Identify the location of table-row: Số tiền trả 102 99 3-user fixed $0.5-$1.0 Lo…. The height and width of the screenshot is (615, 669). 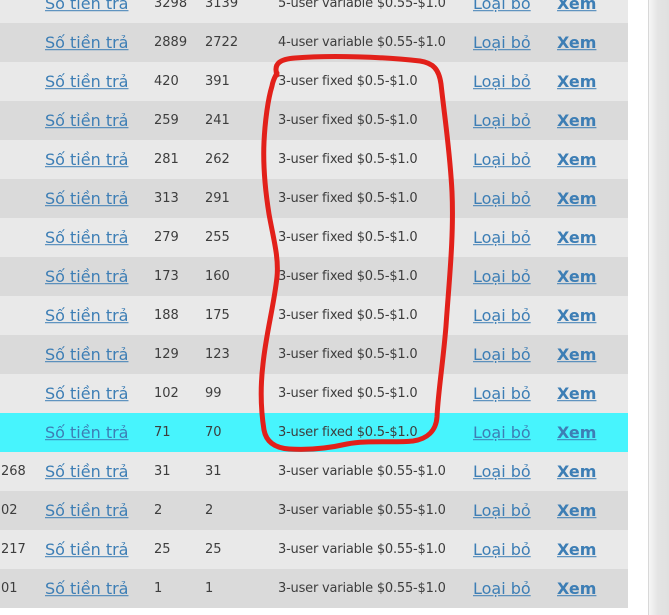
(314, 393).